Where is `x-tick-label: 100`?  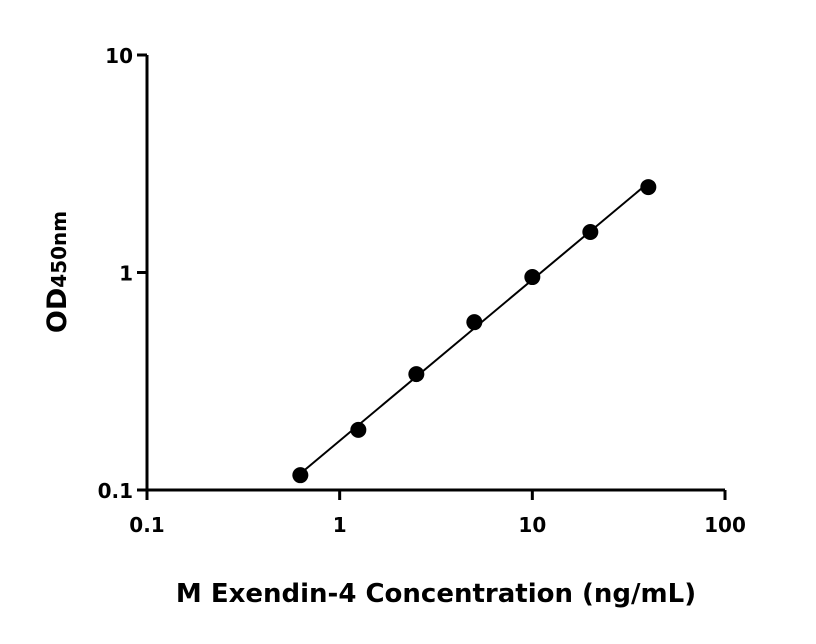
x-tick-label: 100 is located at coordinates (725, 525).